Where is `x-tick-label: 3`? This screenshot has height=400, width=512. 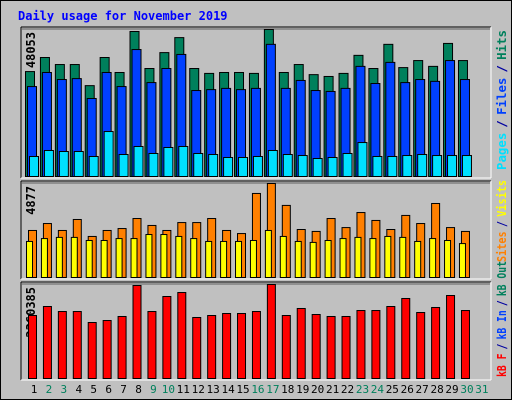 x-tick-label: 3 is located at coordinates (64, 389).